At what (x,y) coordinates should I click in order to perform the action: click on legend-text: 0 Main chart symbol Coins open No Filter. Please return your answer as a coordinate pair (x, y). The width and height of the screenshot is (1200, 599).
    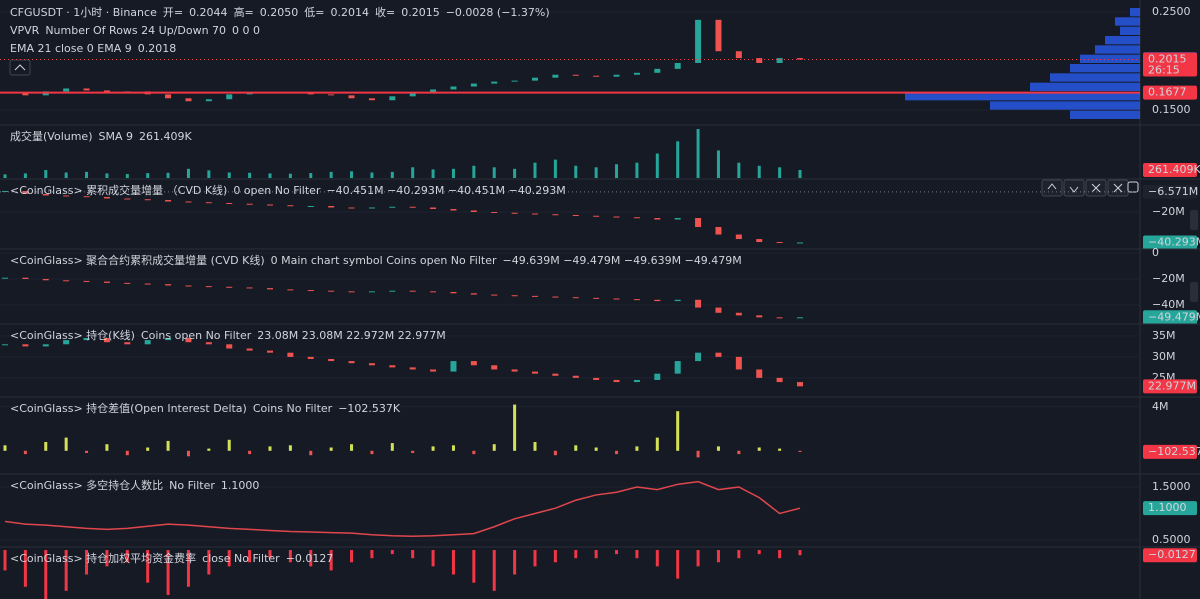
    Looking at the image, I should click on (384, 260).